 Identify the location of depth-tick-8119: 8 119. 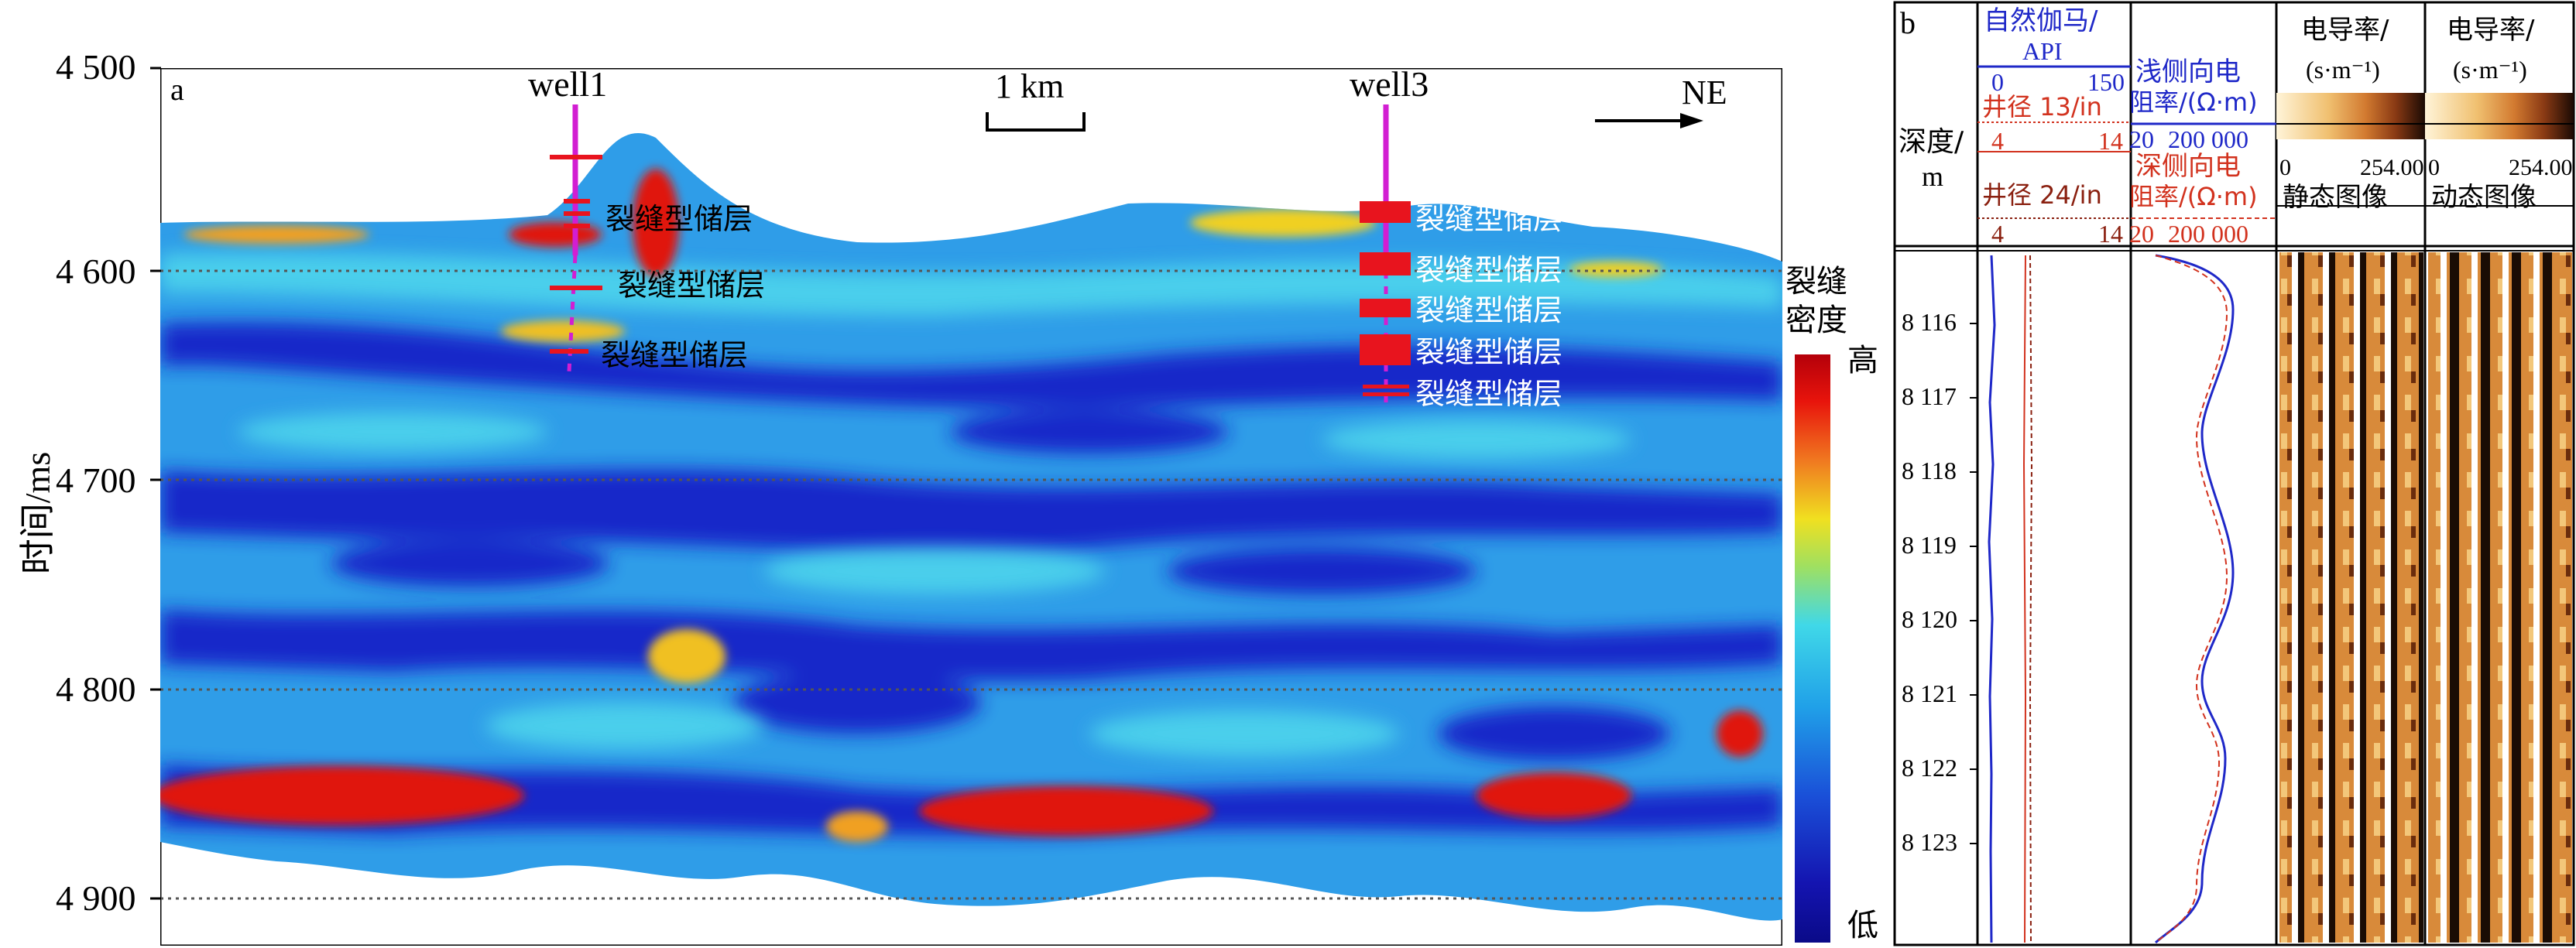
(1929, 545).